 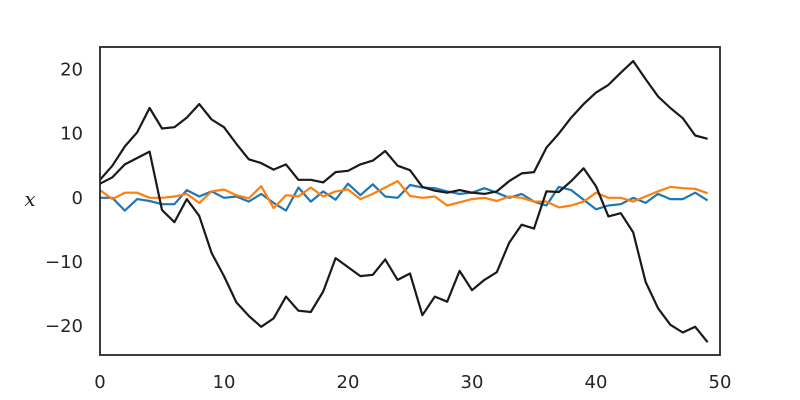 I want to click on y-tick-label: 20, so click(x=71, y=69).